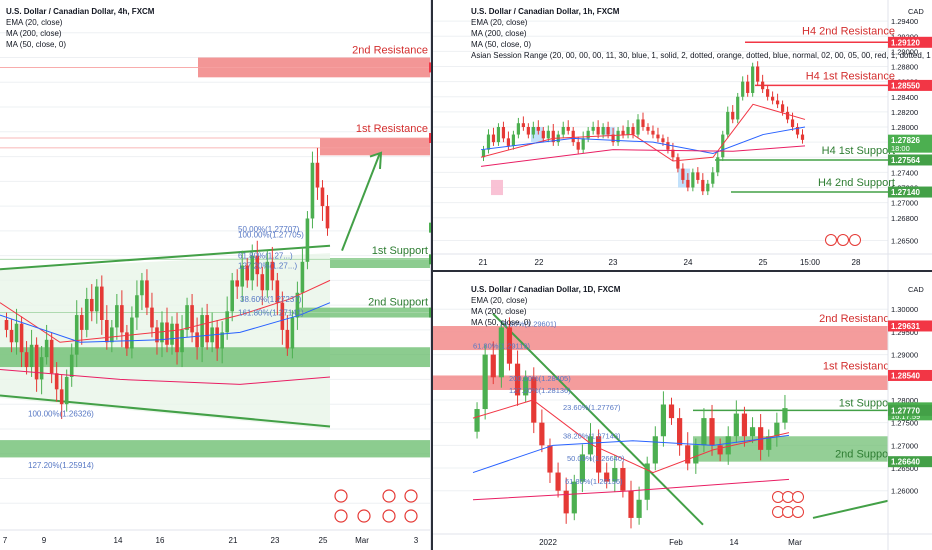  Describe the element at coordinates (430, 312) in the screenshot. I see `h4-price-tag-marker` at that location.